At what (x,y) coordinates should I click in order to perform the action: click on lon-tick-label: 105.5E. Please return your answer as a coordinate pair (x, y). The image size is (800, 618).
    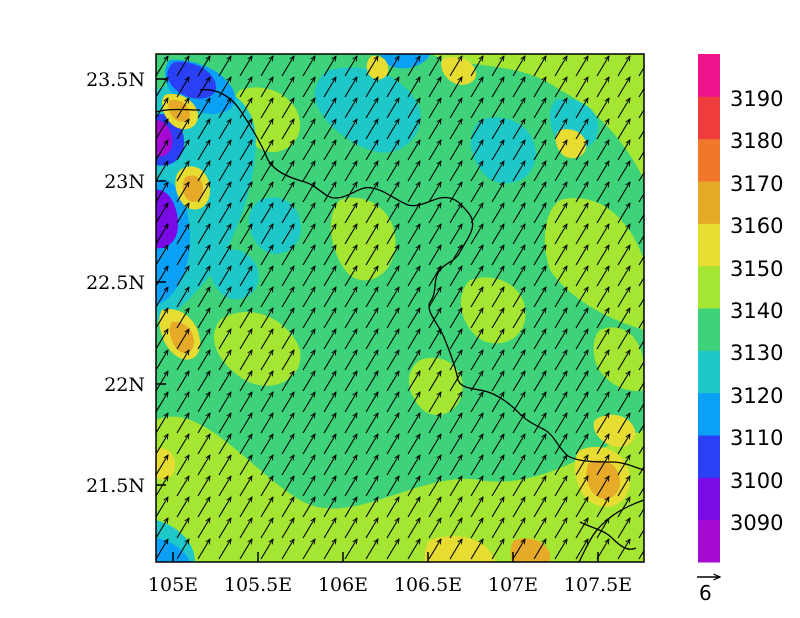
    Looking at the image, I should click on (258, 585).